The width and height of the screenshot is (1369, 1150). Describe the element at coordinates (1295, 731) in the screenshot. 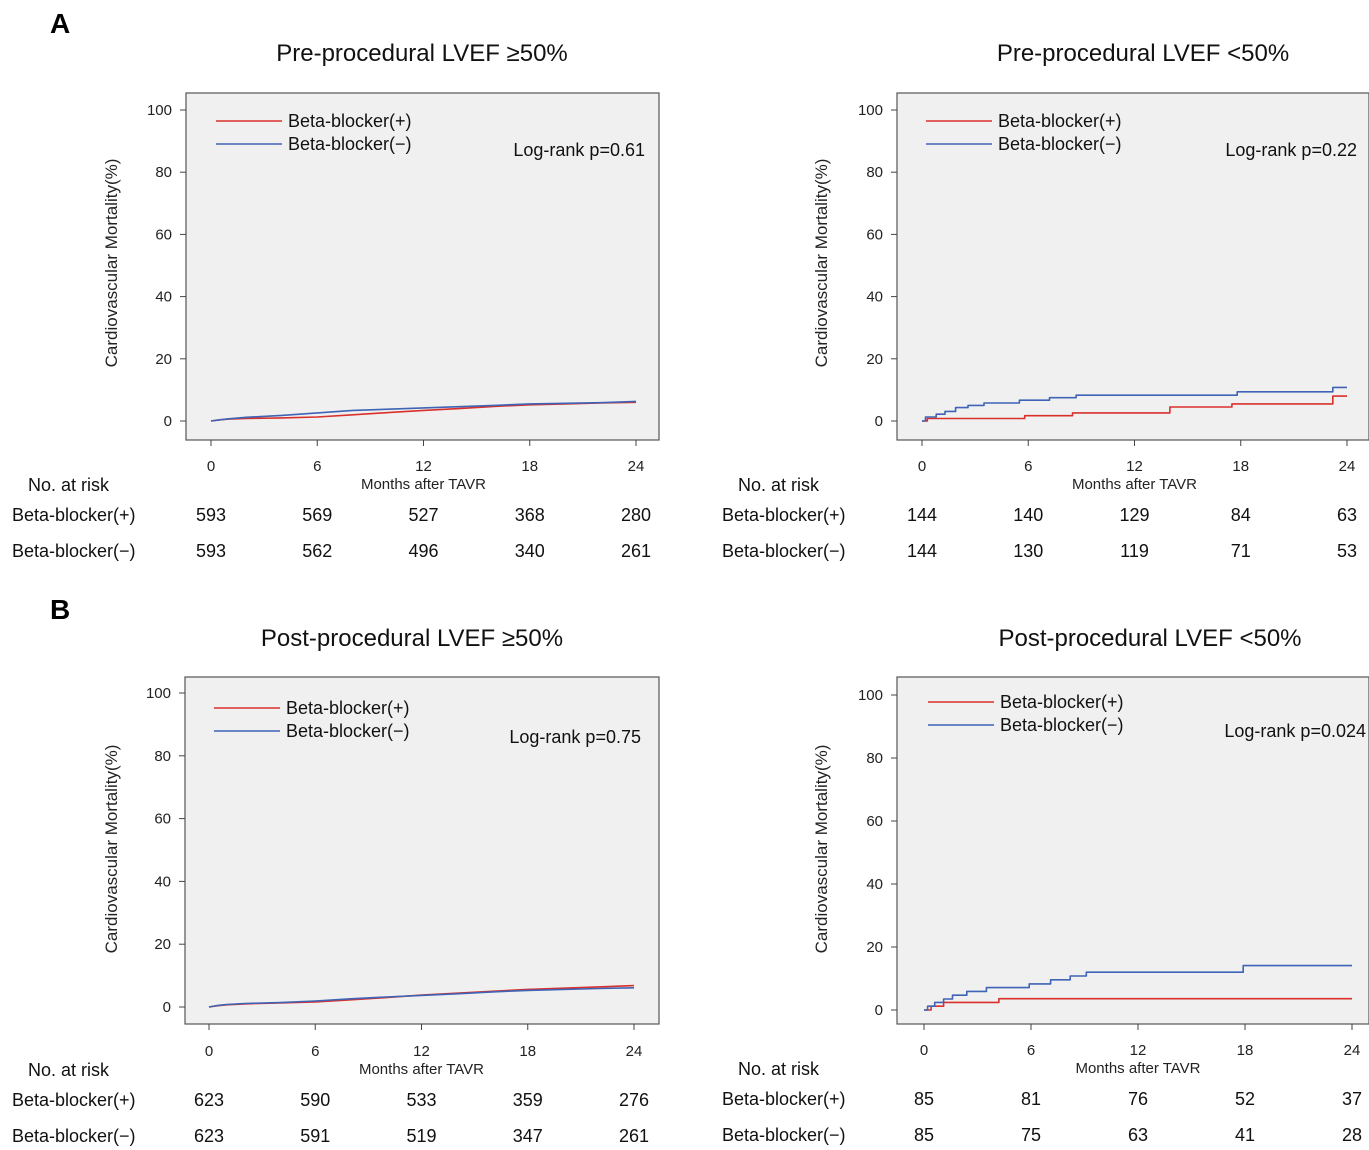

I see `log-rank-annotation: Log-rank p=0.024` at that location.